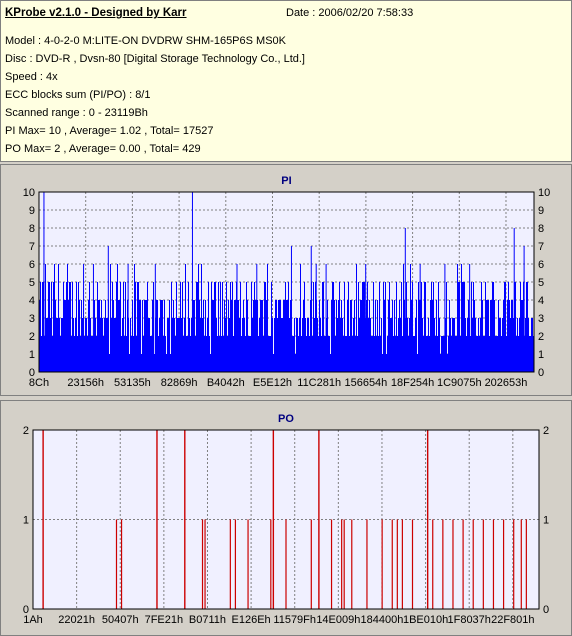  Describe the element at coordinates (32, 229) in the screenshot. I see `pi-y-tick-label-left: 8` at that location.